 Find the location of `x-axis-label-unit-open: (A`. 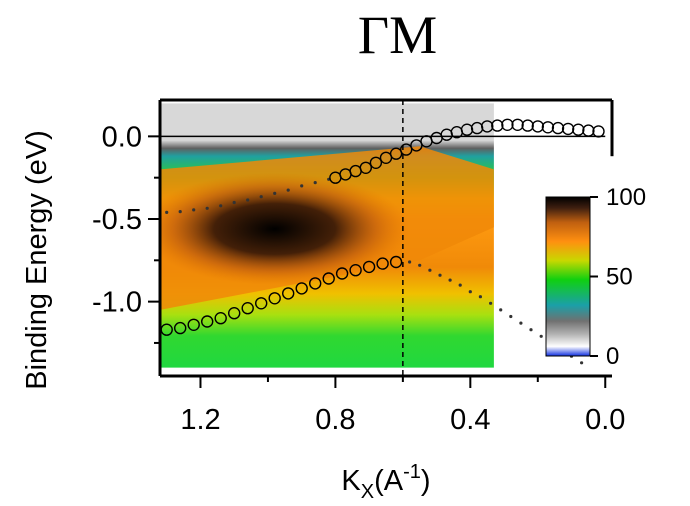

x-axis-label-unit-open: (A is located at coordinates (389, 481).